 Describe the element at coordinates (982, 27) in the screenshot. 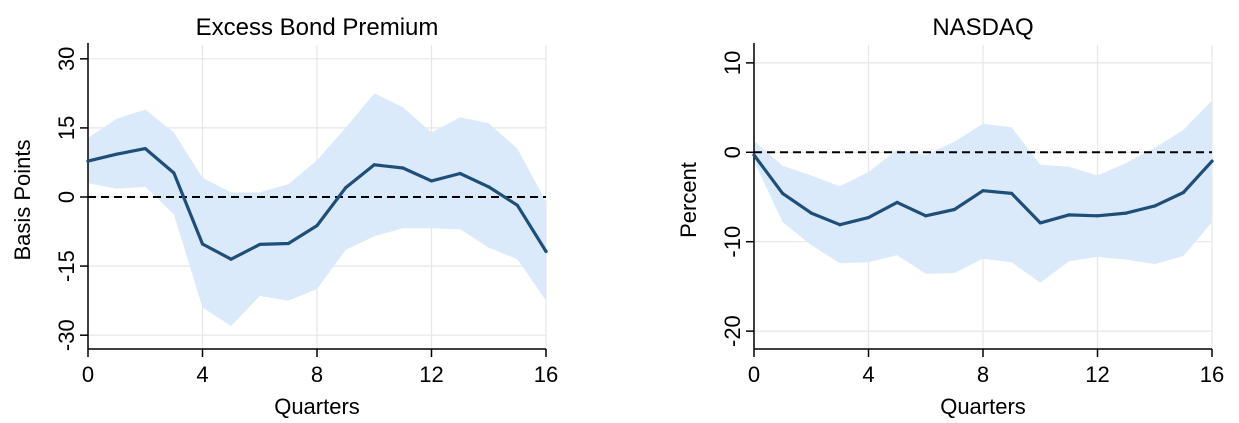

I see `chart-title: NASDAQ` at that location.